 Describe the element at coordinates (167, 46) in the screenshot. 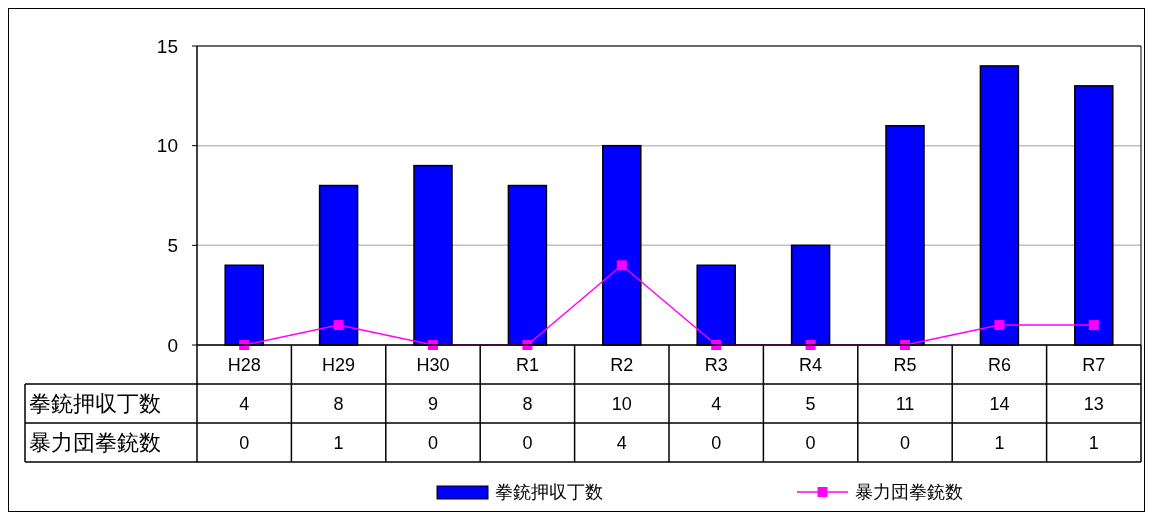

I see `y-tick-label: 15` at that location.